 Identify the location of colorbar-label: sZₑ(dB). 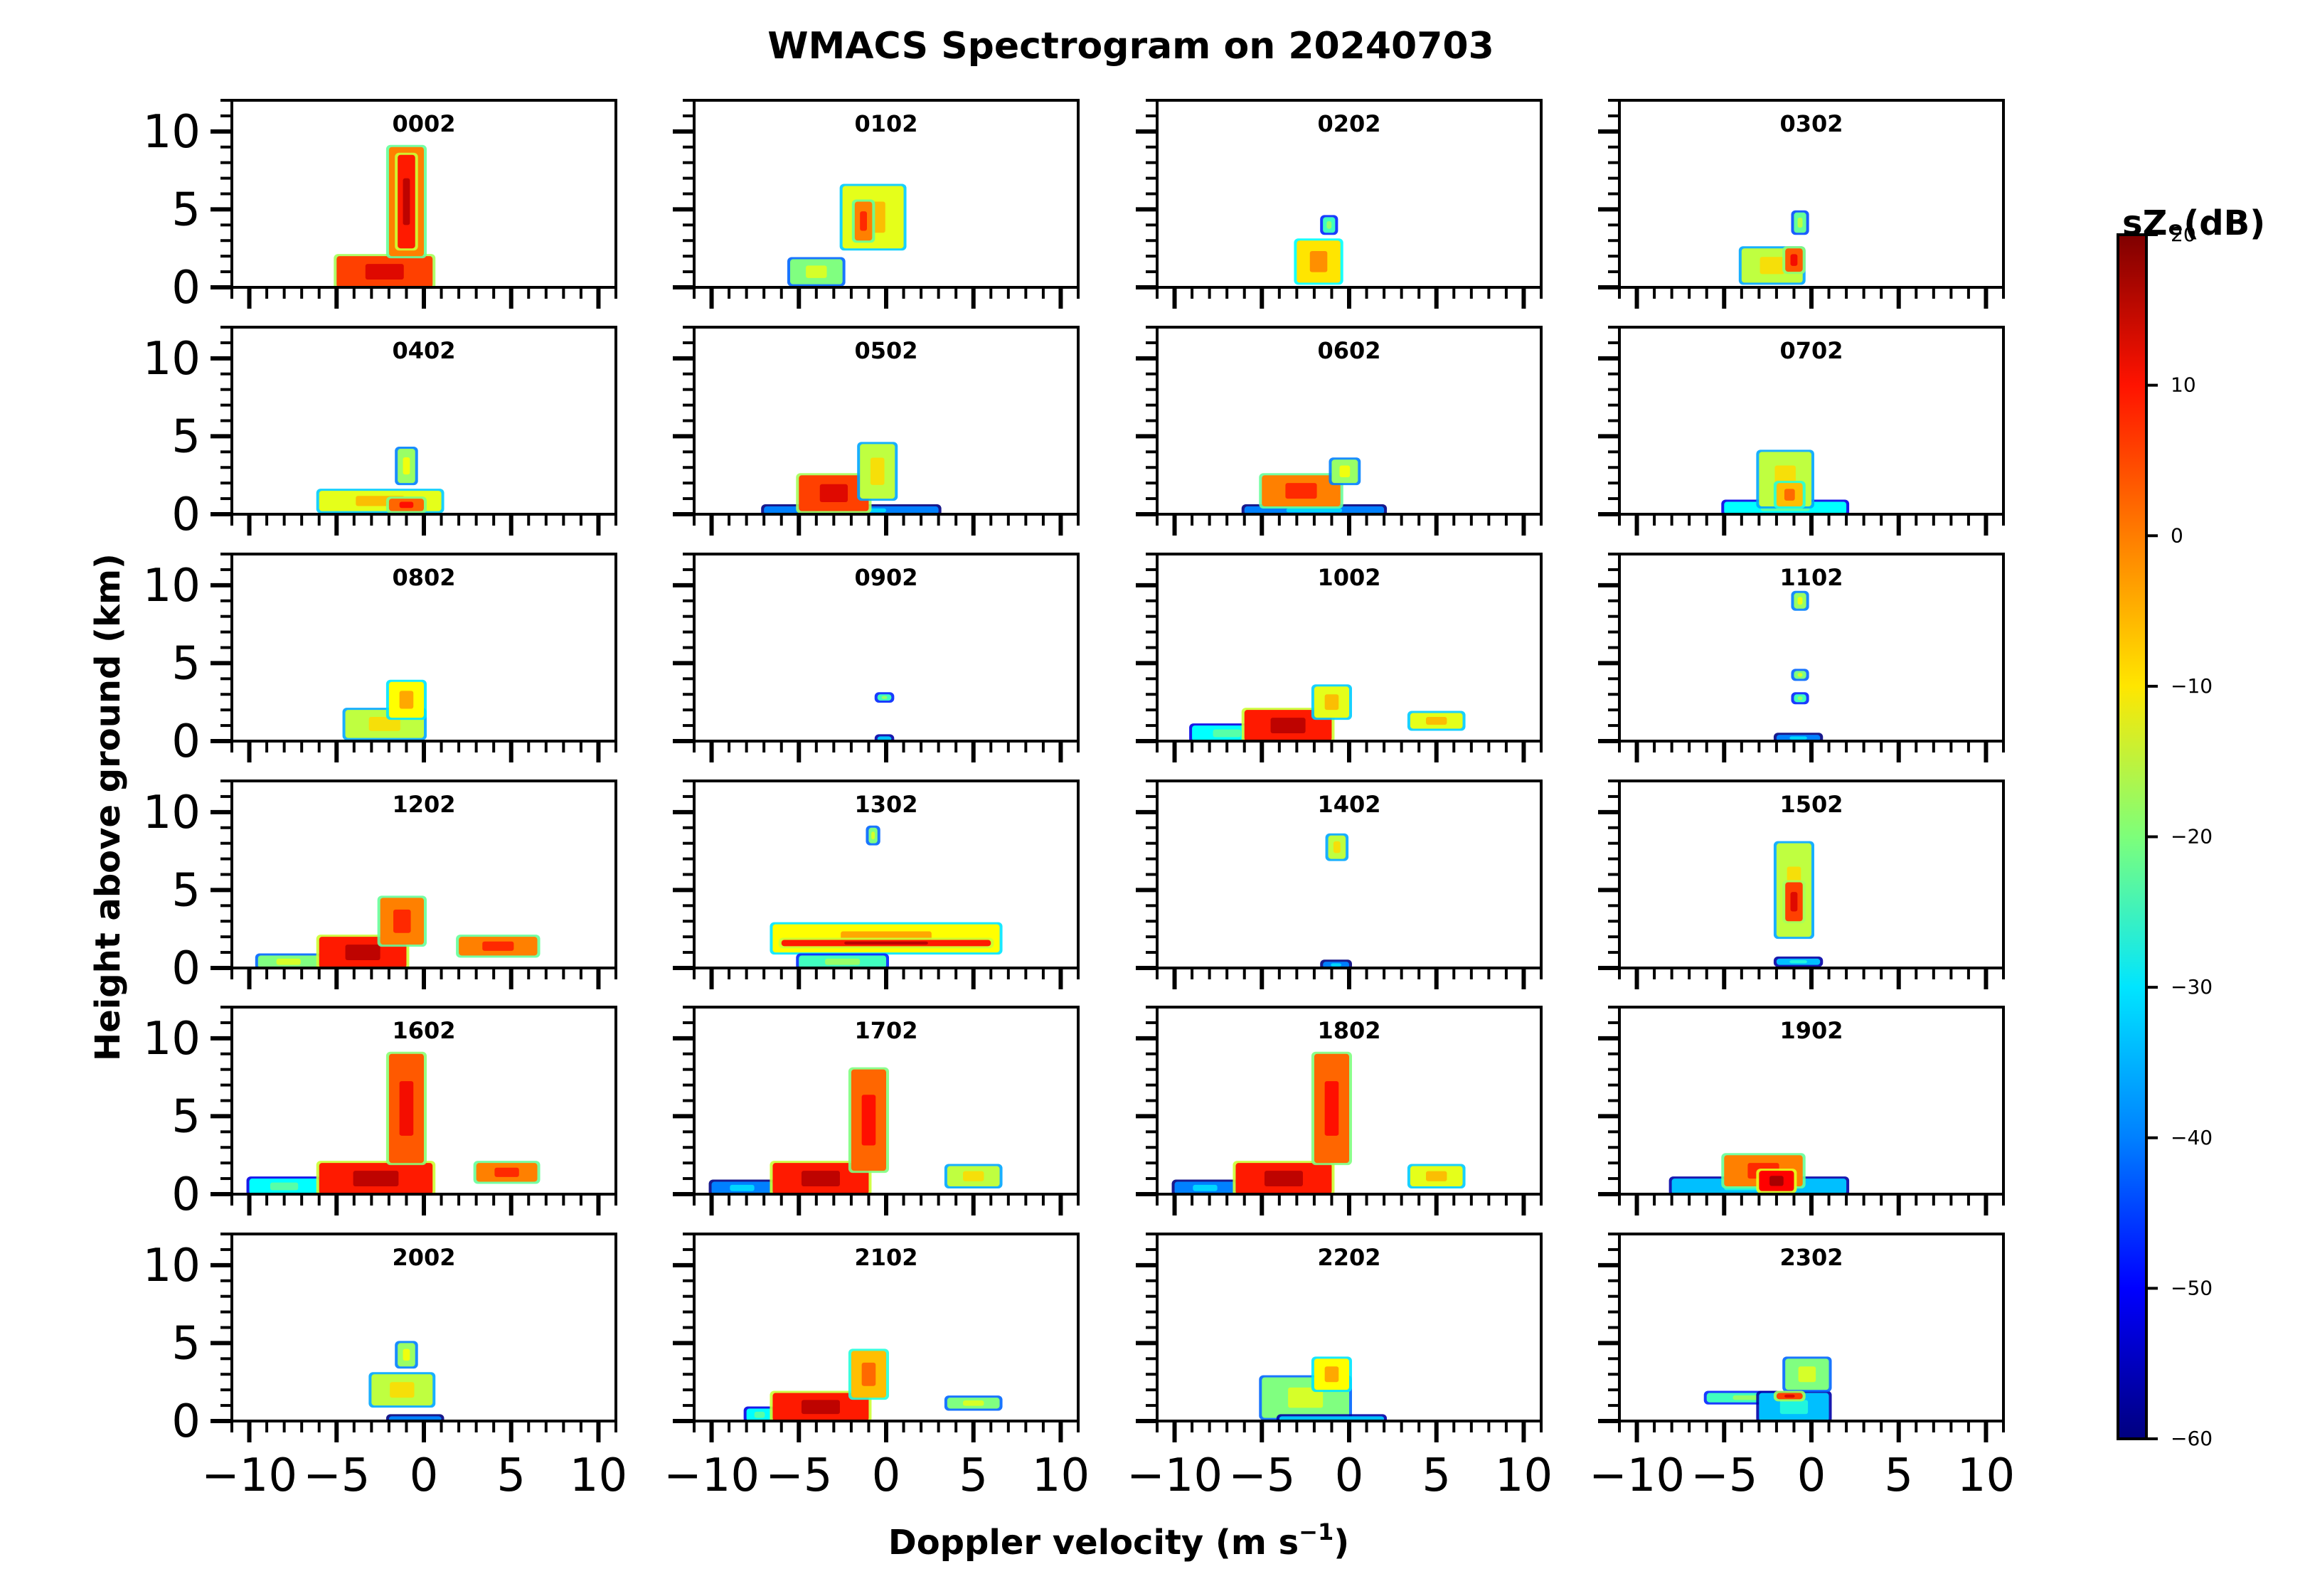
(2194, 223).